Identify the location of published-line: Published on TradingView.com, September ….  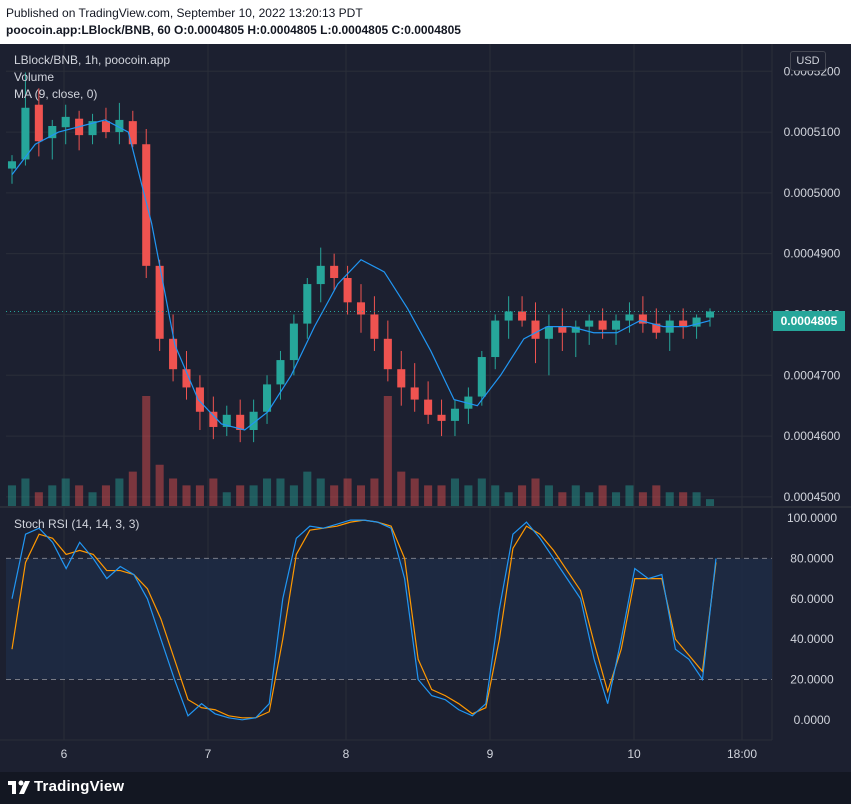
(184, 13).